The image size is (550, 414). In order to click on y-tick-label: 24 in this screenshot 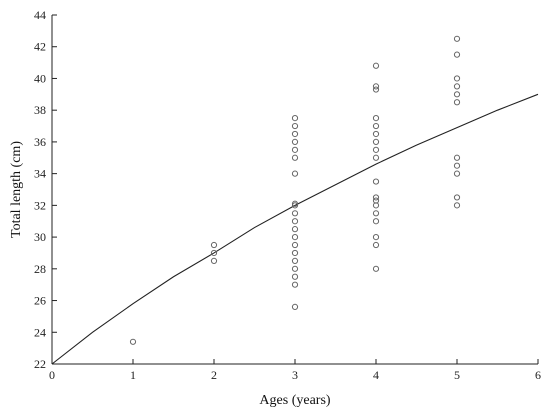, I will do `click(40, 332)`.